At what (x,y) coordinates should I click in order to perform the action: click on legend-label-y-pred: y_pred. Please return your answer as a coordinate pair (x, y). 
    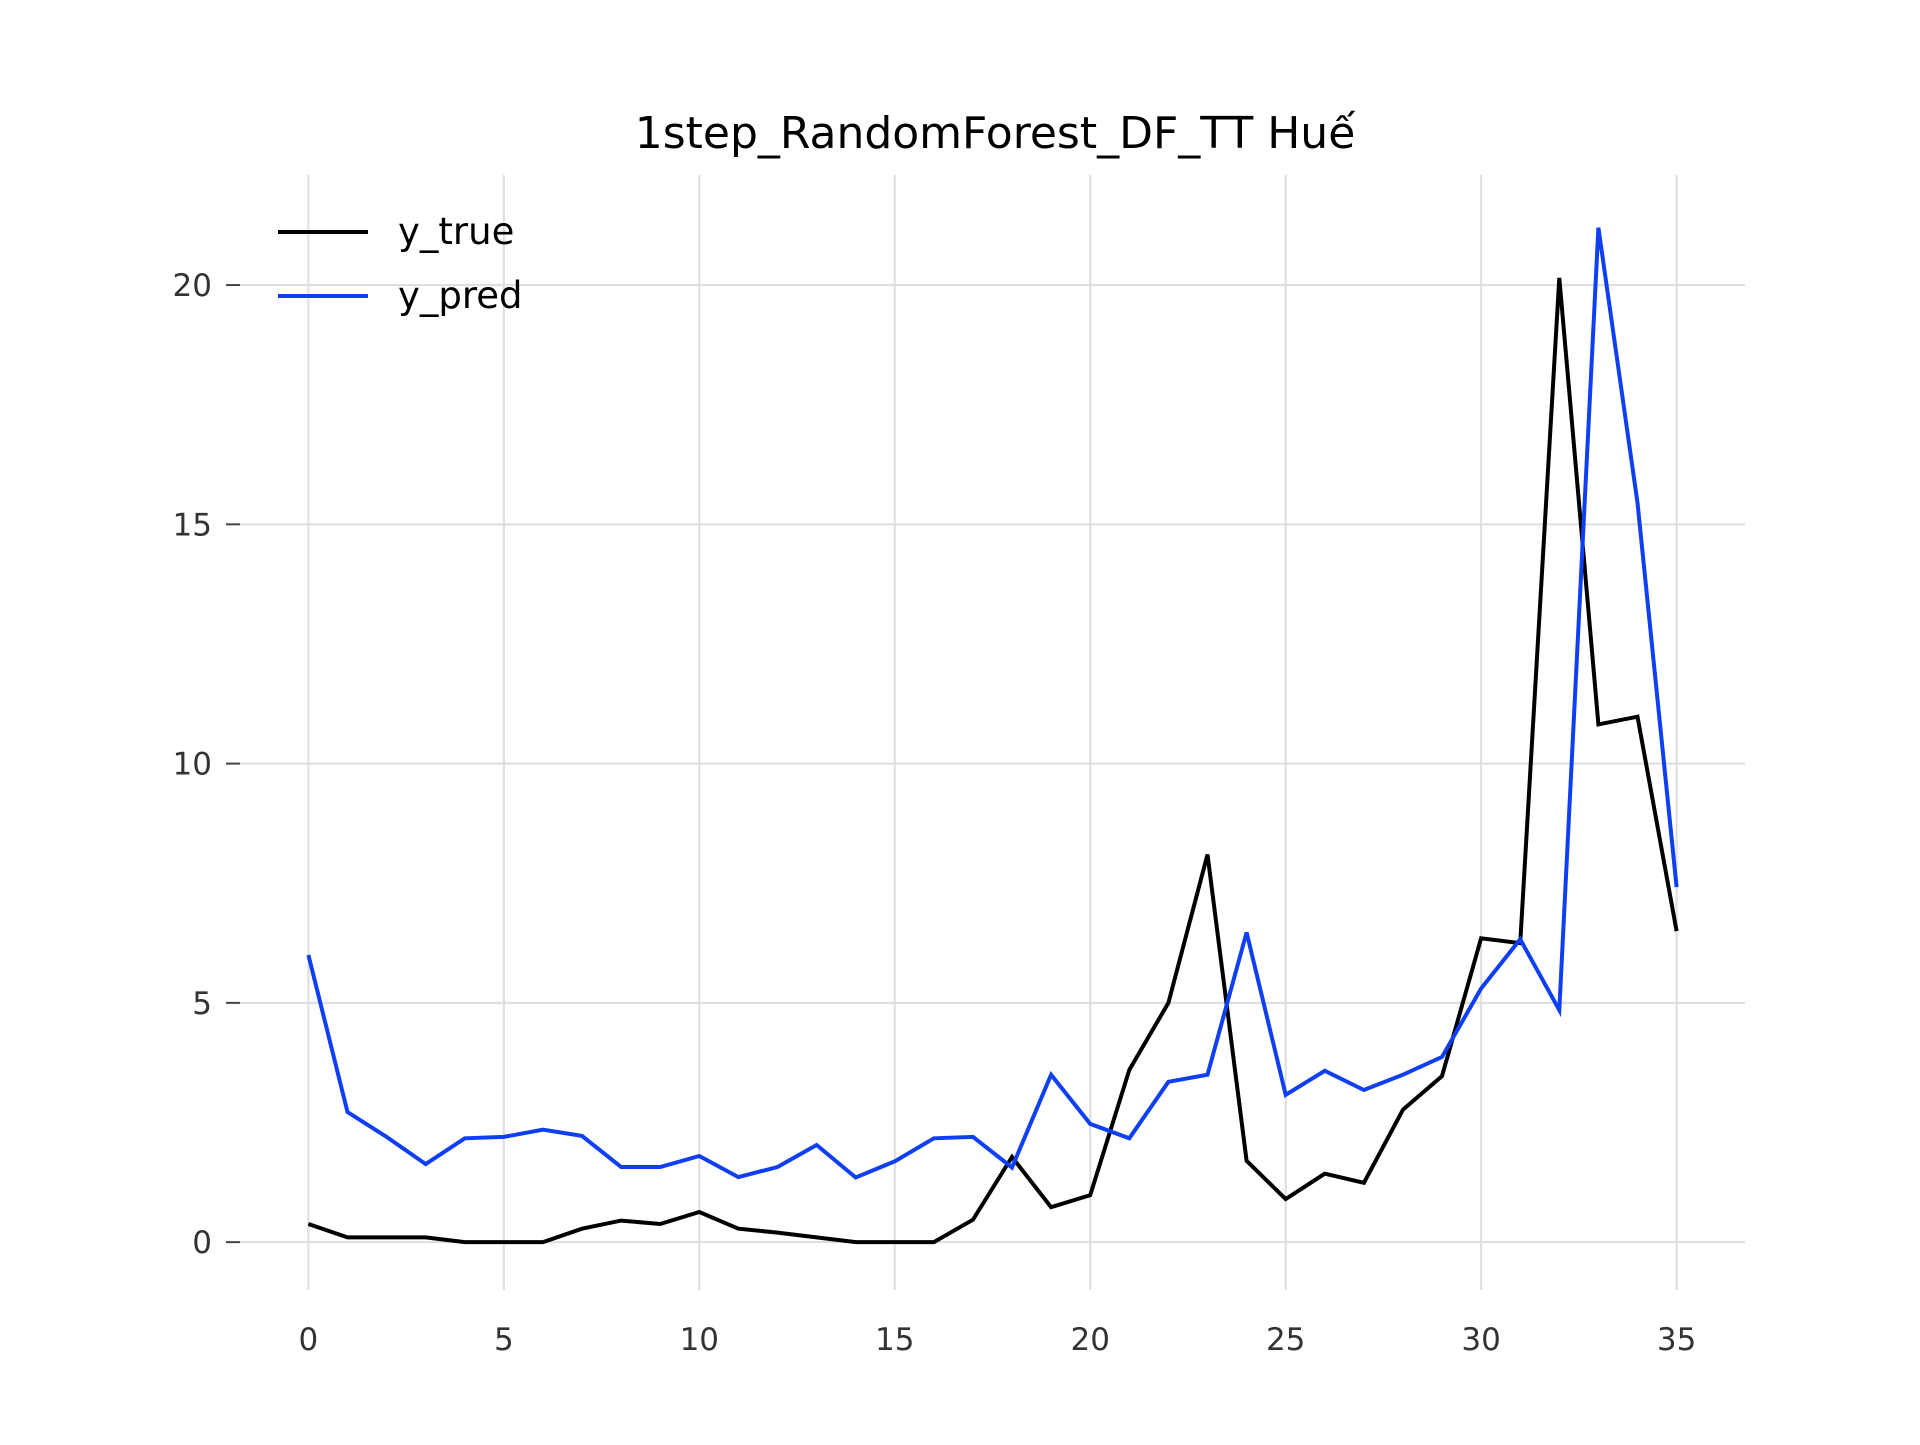
    Looking at the image, I should click on (460, 295).